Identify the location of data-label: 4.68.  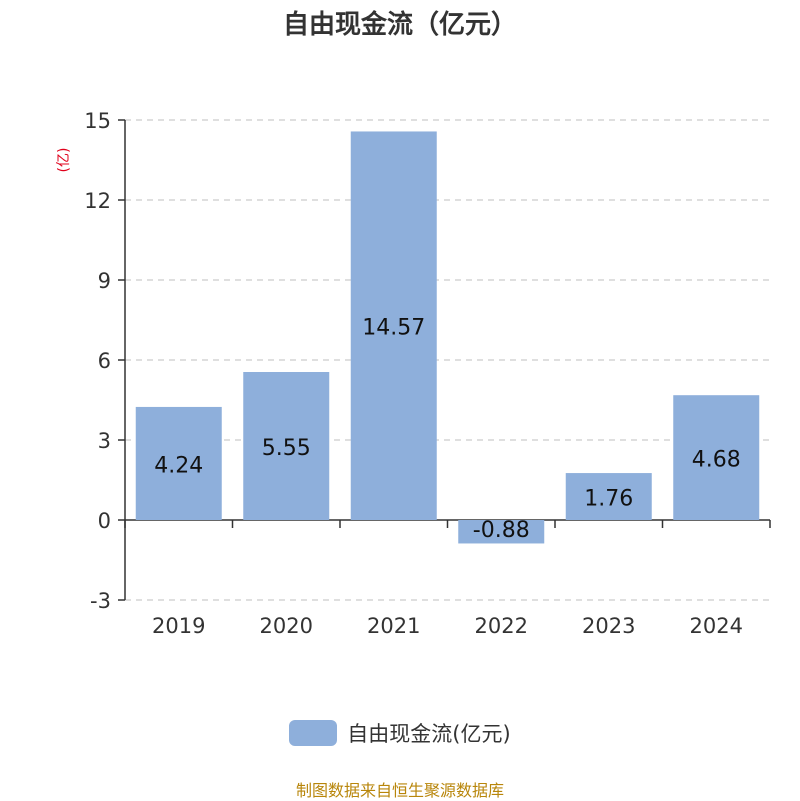
(716, 460).